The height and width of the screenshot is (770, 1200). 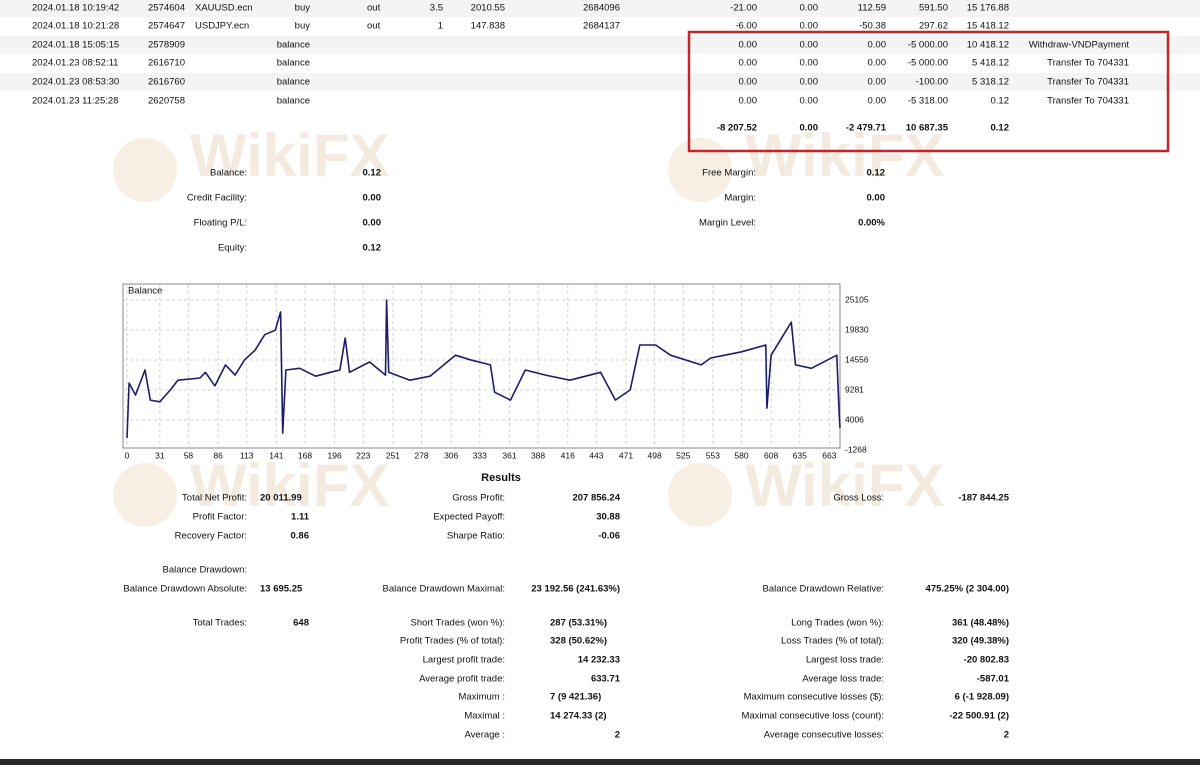 What do you see at coordinates (578, 716) in the screenshot?
I see `result-value: 14 274.33 (2)` at bounding box center [578, 716].